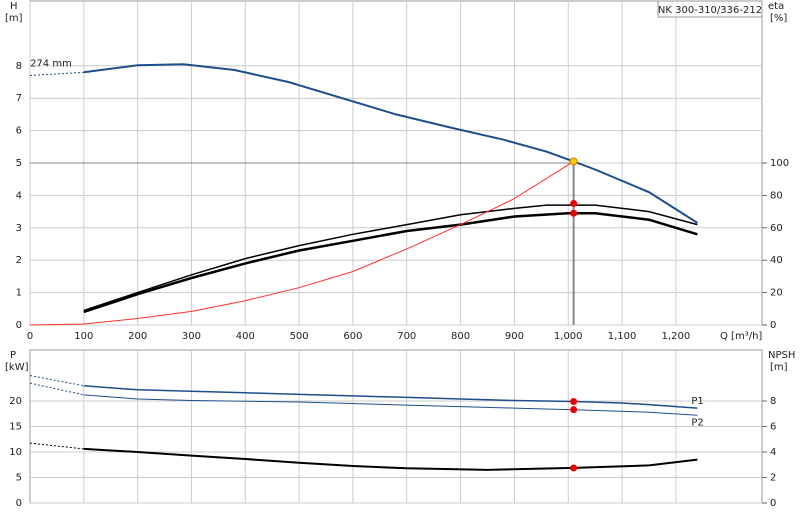 Image resolution: width=800 pixels, height=520 pixels. Describe the element at coordinates (137, 336) in the screenshot. I see `x-tick-label: 200` at that location.